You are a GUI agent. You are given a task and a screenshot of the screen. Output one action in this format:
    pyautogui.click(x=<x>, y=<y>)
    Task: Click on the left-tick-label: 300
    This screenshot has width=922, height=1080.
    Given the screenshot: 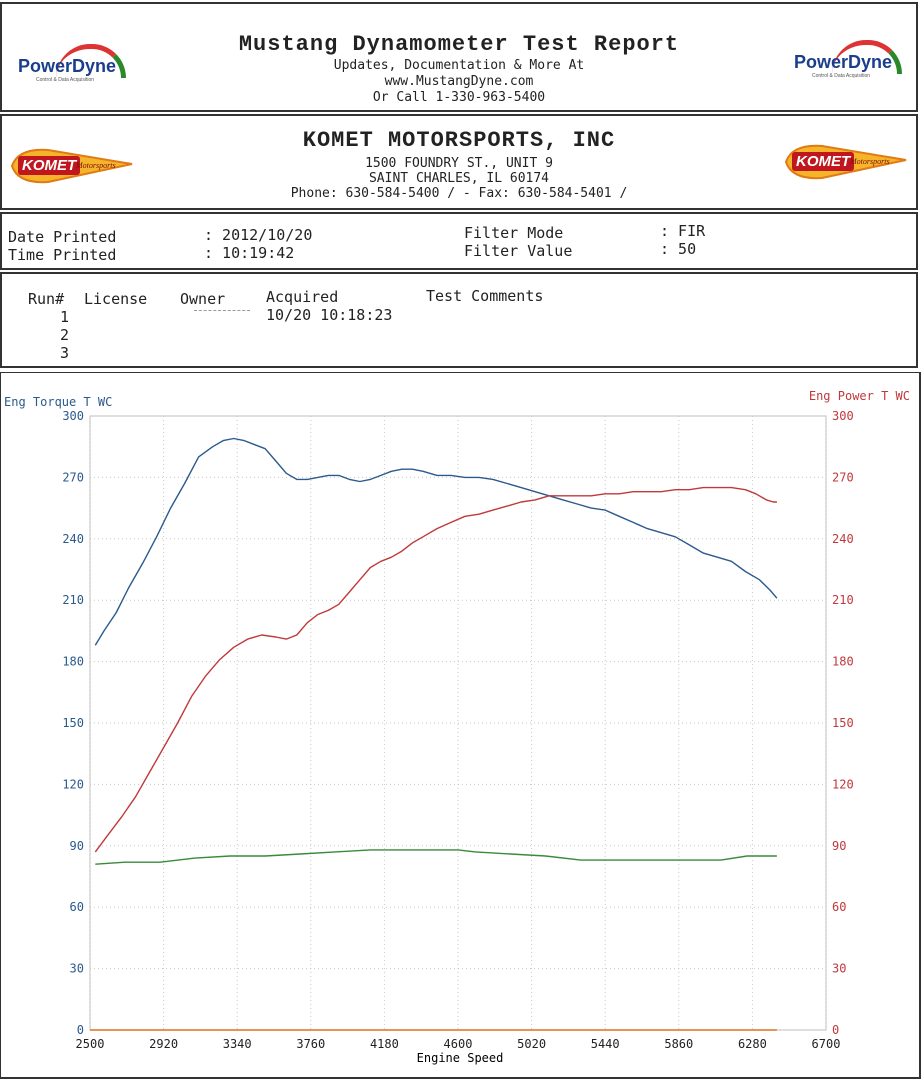 What is the action you would take?
    pyautogui.click(x=73, y=416)
    